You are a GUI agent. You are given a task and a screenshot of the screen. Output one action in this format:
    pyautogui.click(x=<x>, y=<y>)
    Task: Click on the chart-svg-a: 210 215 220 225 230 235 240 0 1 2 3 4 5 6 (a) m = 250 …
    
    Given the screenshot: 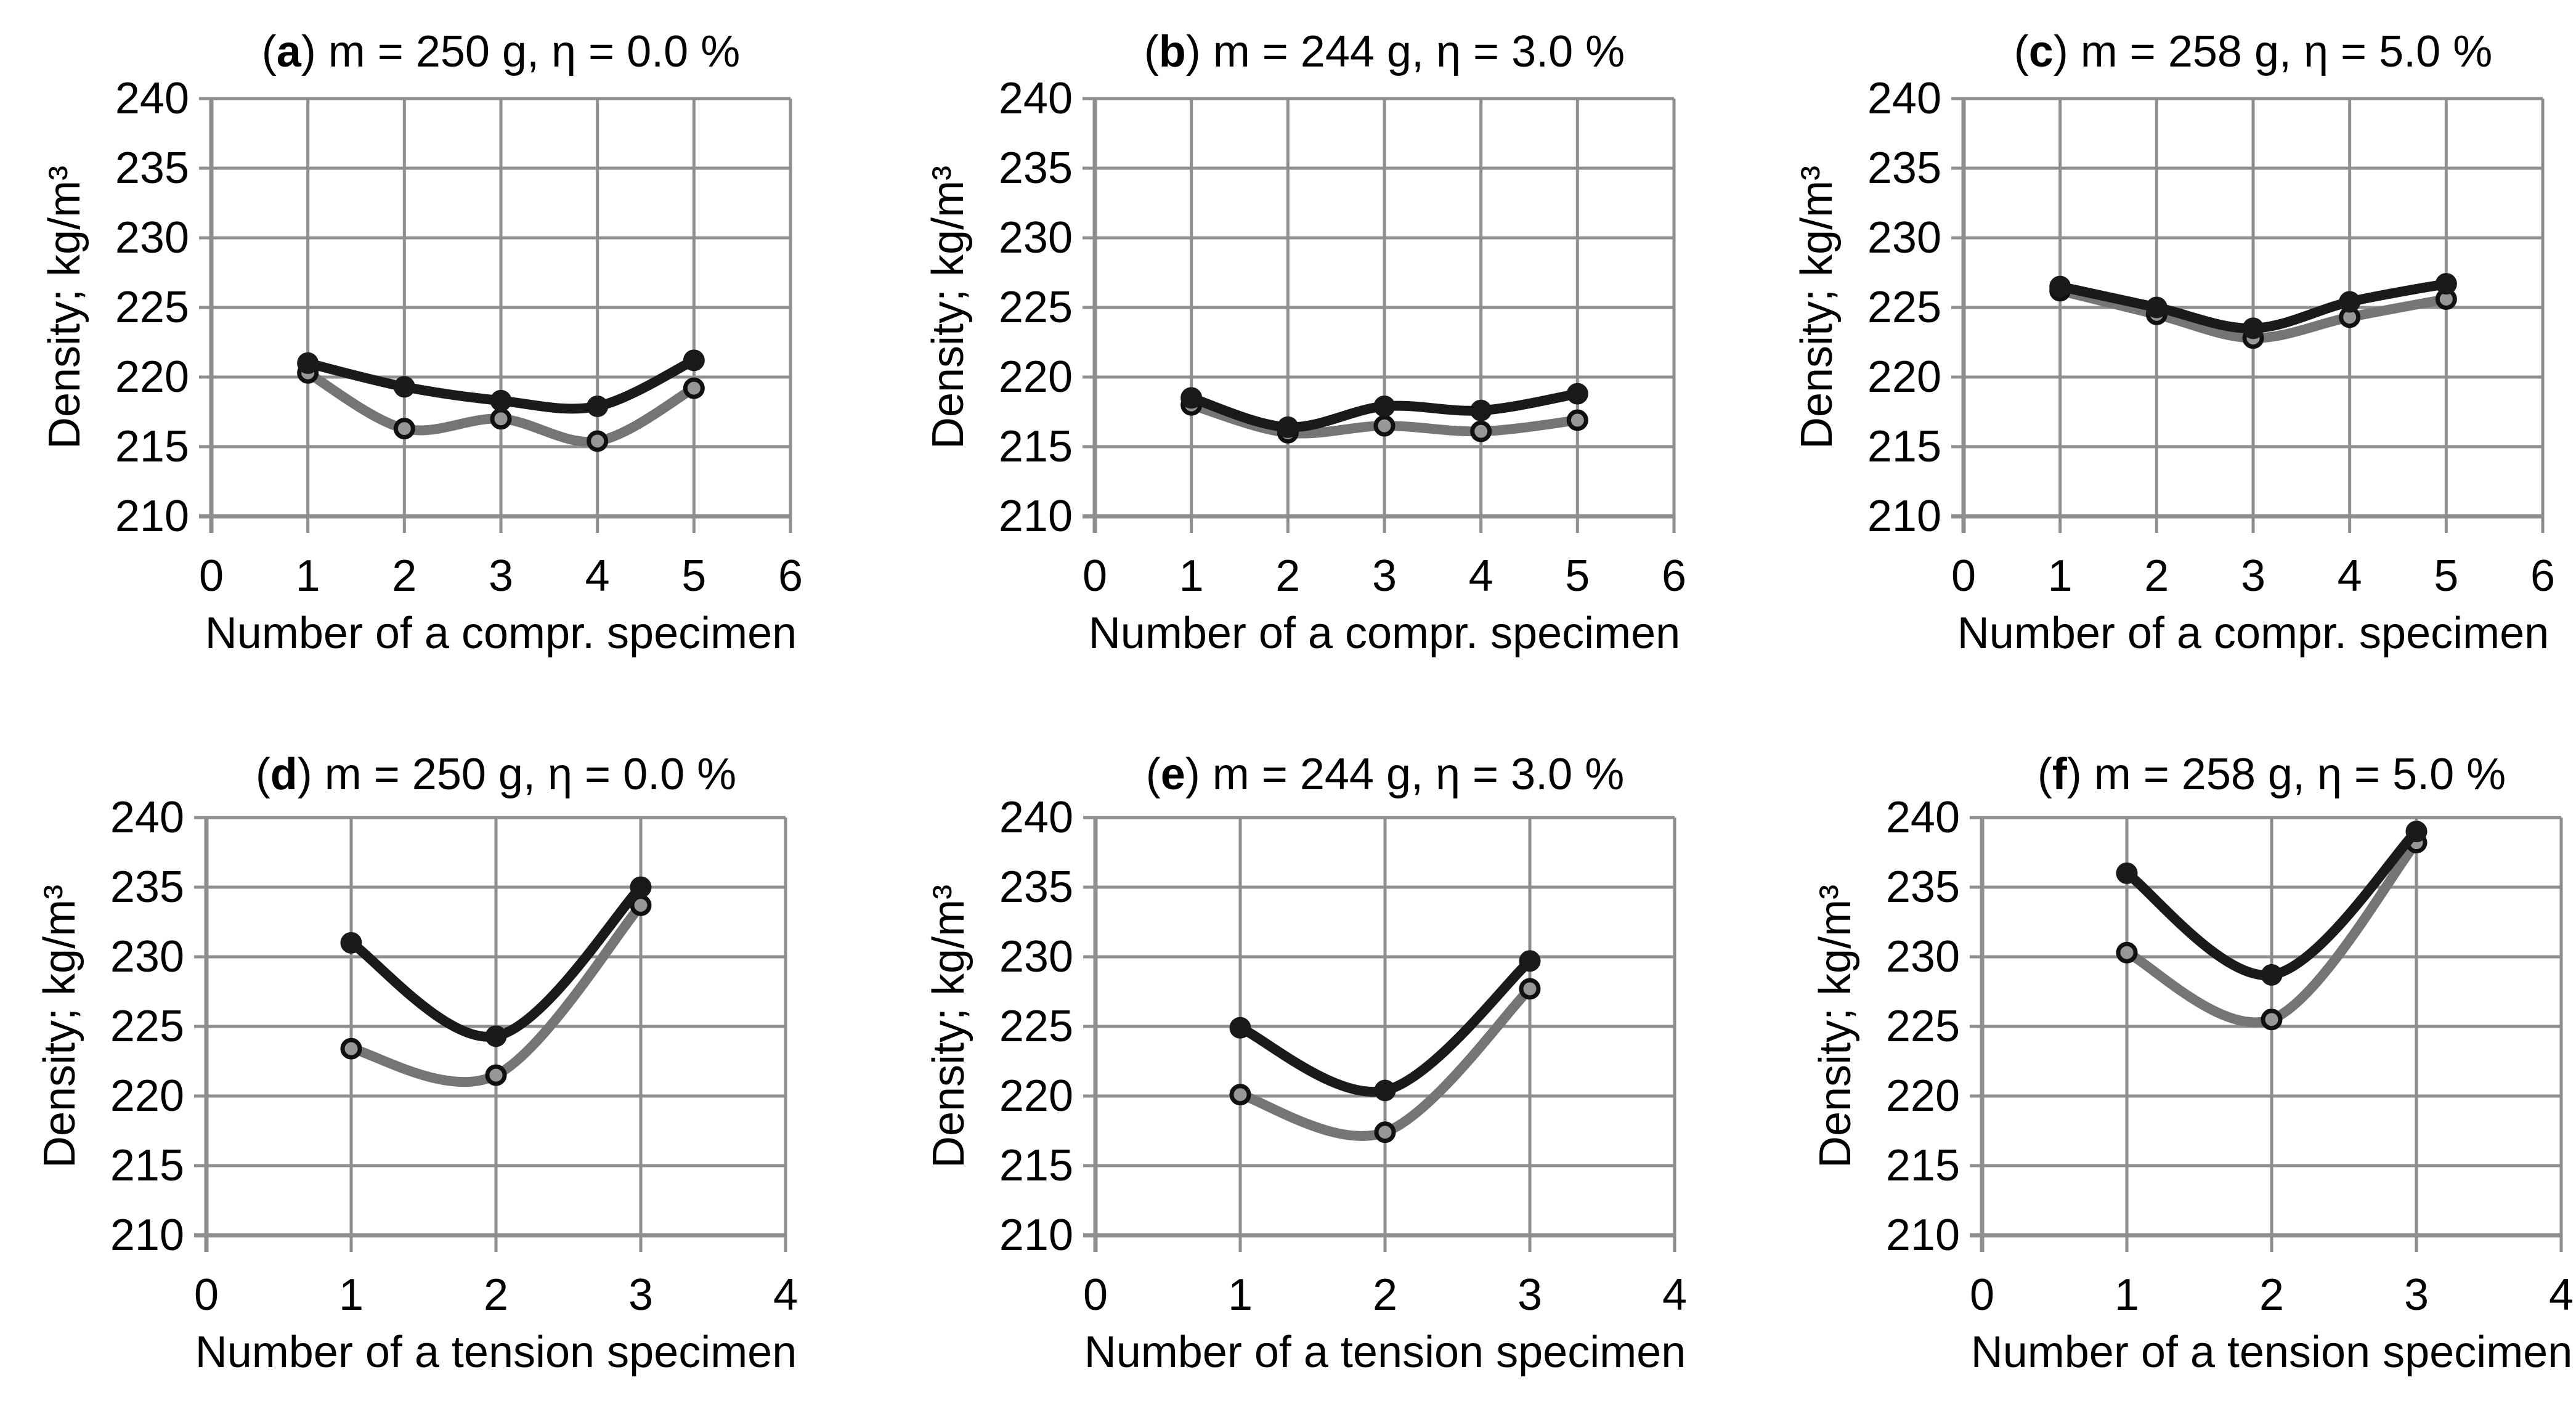 What is the action you would take?
    pyautogui.click(x=421, y=342)
    